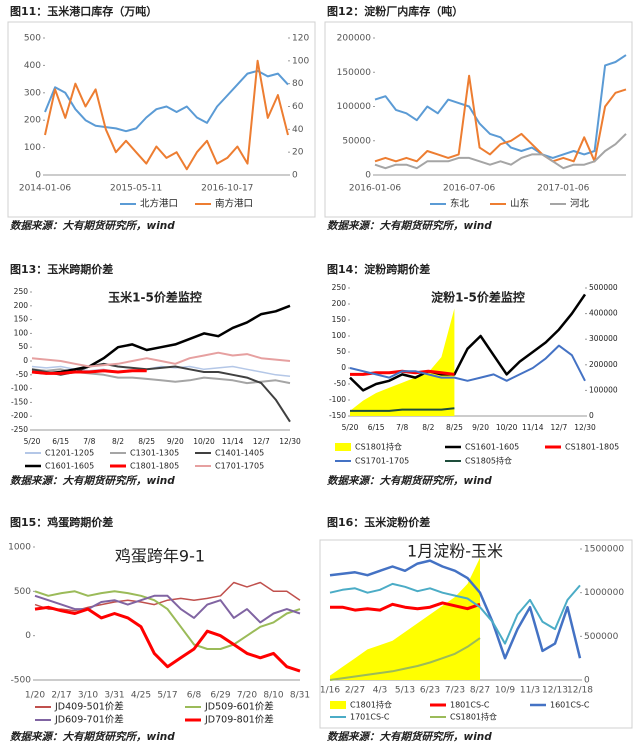 Image resolution: width=637 pixels, height=746 pixels. Describe the element at coordinates (32, 148) in the screenshot. I see `y-tick-label: 100` at that location.